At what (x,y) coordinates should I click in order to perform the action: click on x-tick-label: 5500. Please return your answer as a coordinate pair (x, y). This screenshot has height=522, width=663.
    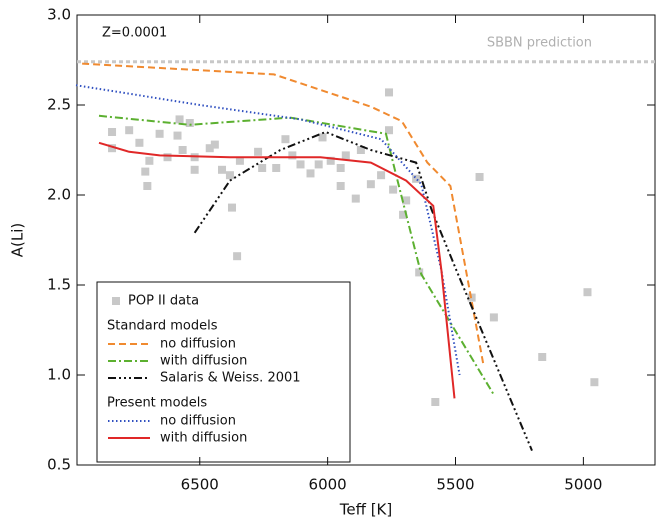
    Looking at the image, I should click on (455, 485).